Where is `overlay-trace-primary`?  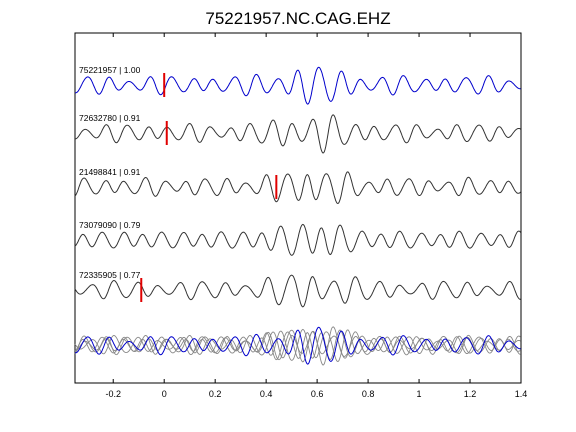
overlay-trace-primary is located at coordinates (297, 345).